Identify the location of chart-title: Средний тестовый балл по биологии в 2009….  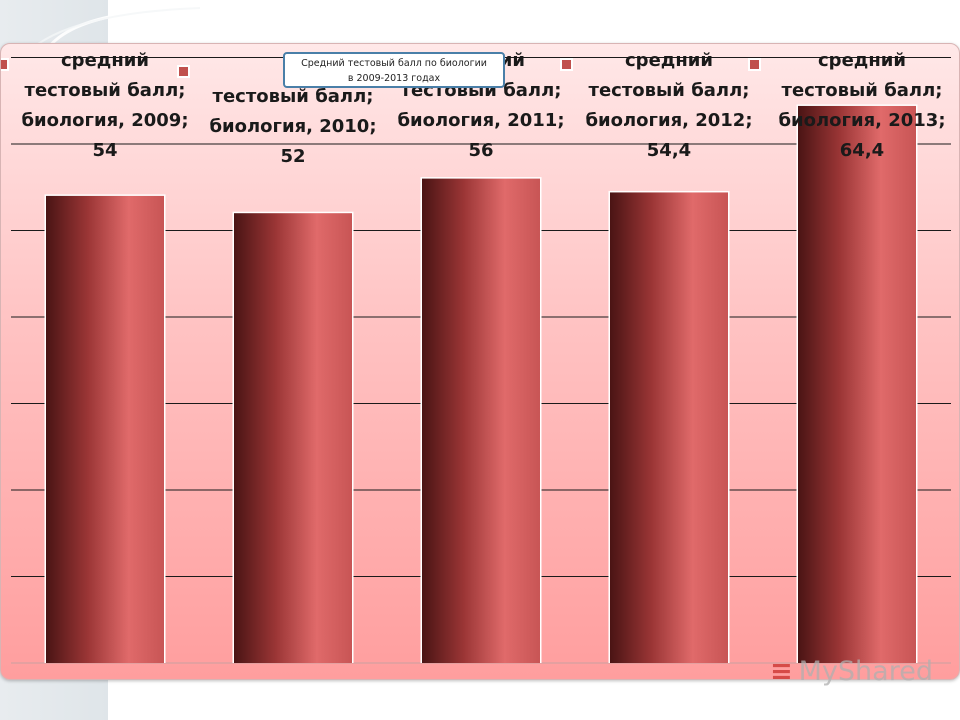
(394, 70).